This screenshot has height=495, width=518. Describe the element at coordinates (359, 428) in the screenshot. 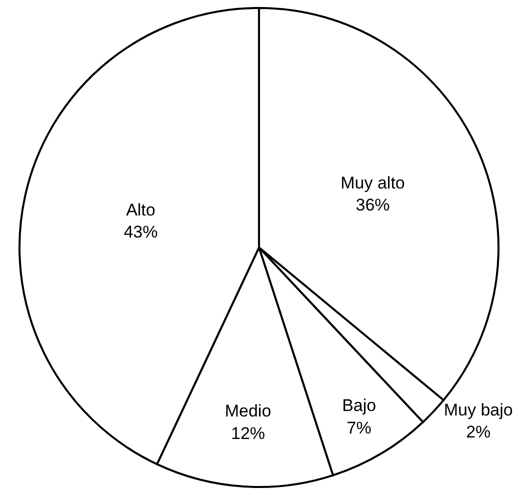

I see `data-label: 7%` at that location.